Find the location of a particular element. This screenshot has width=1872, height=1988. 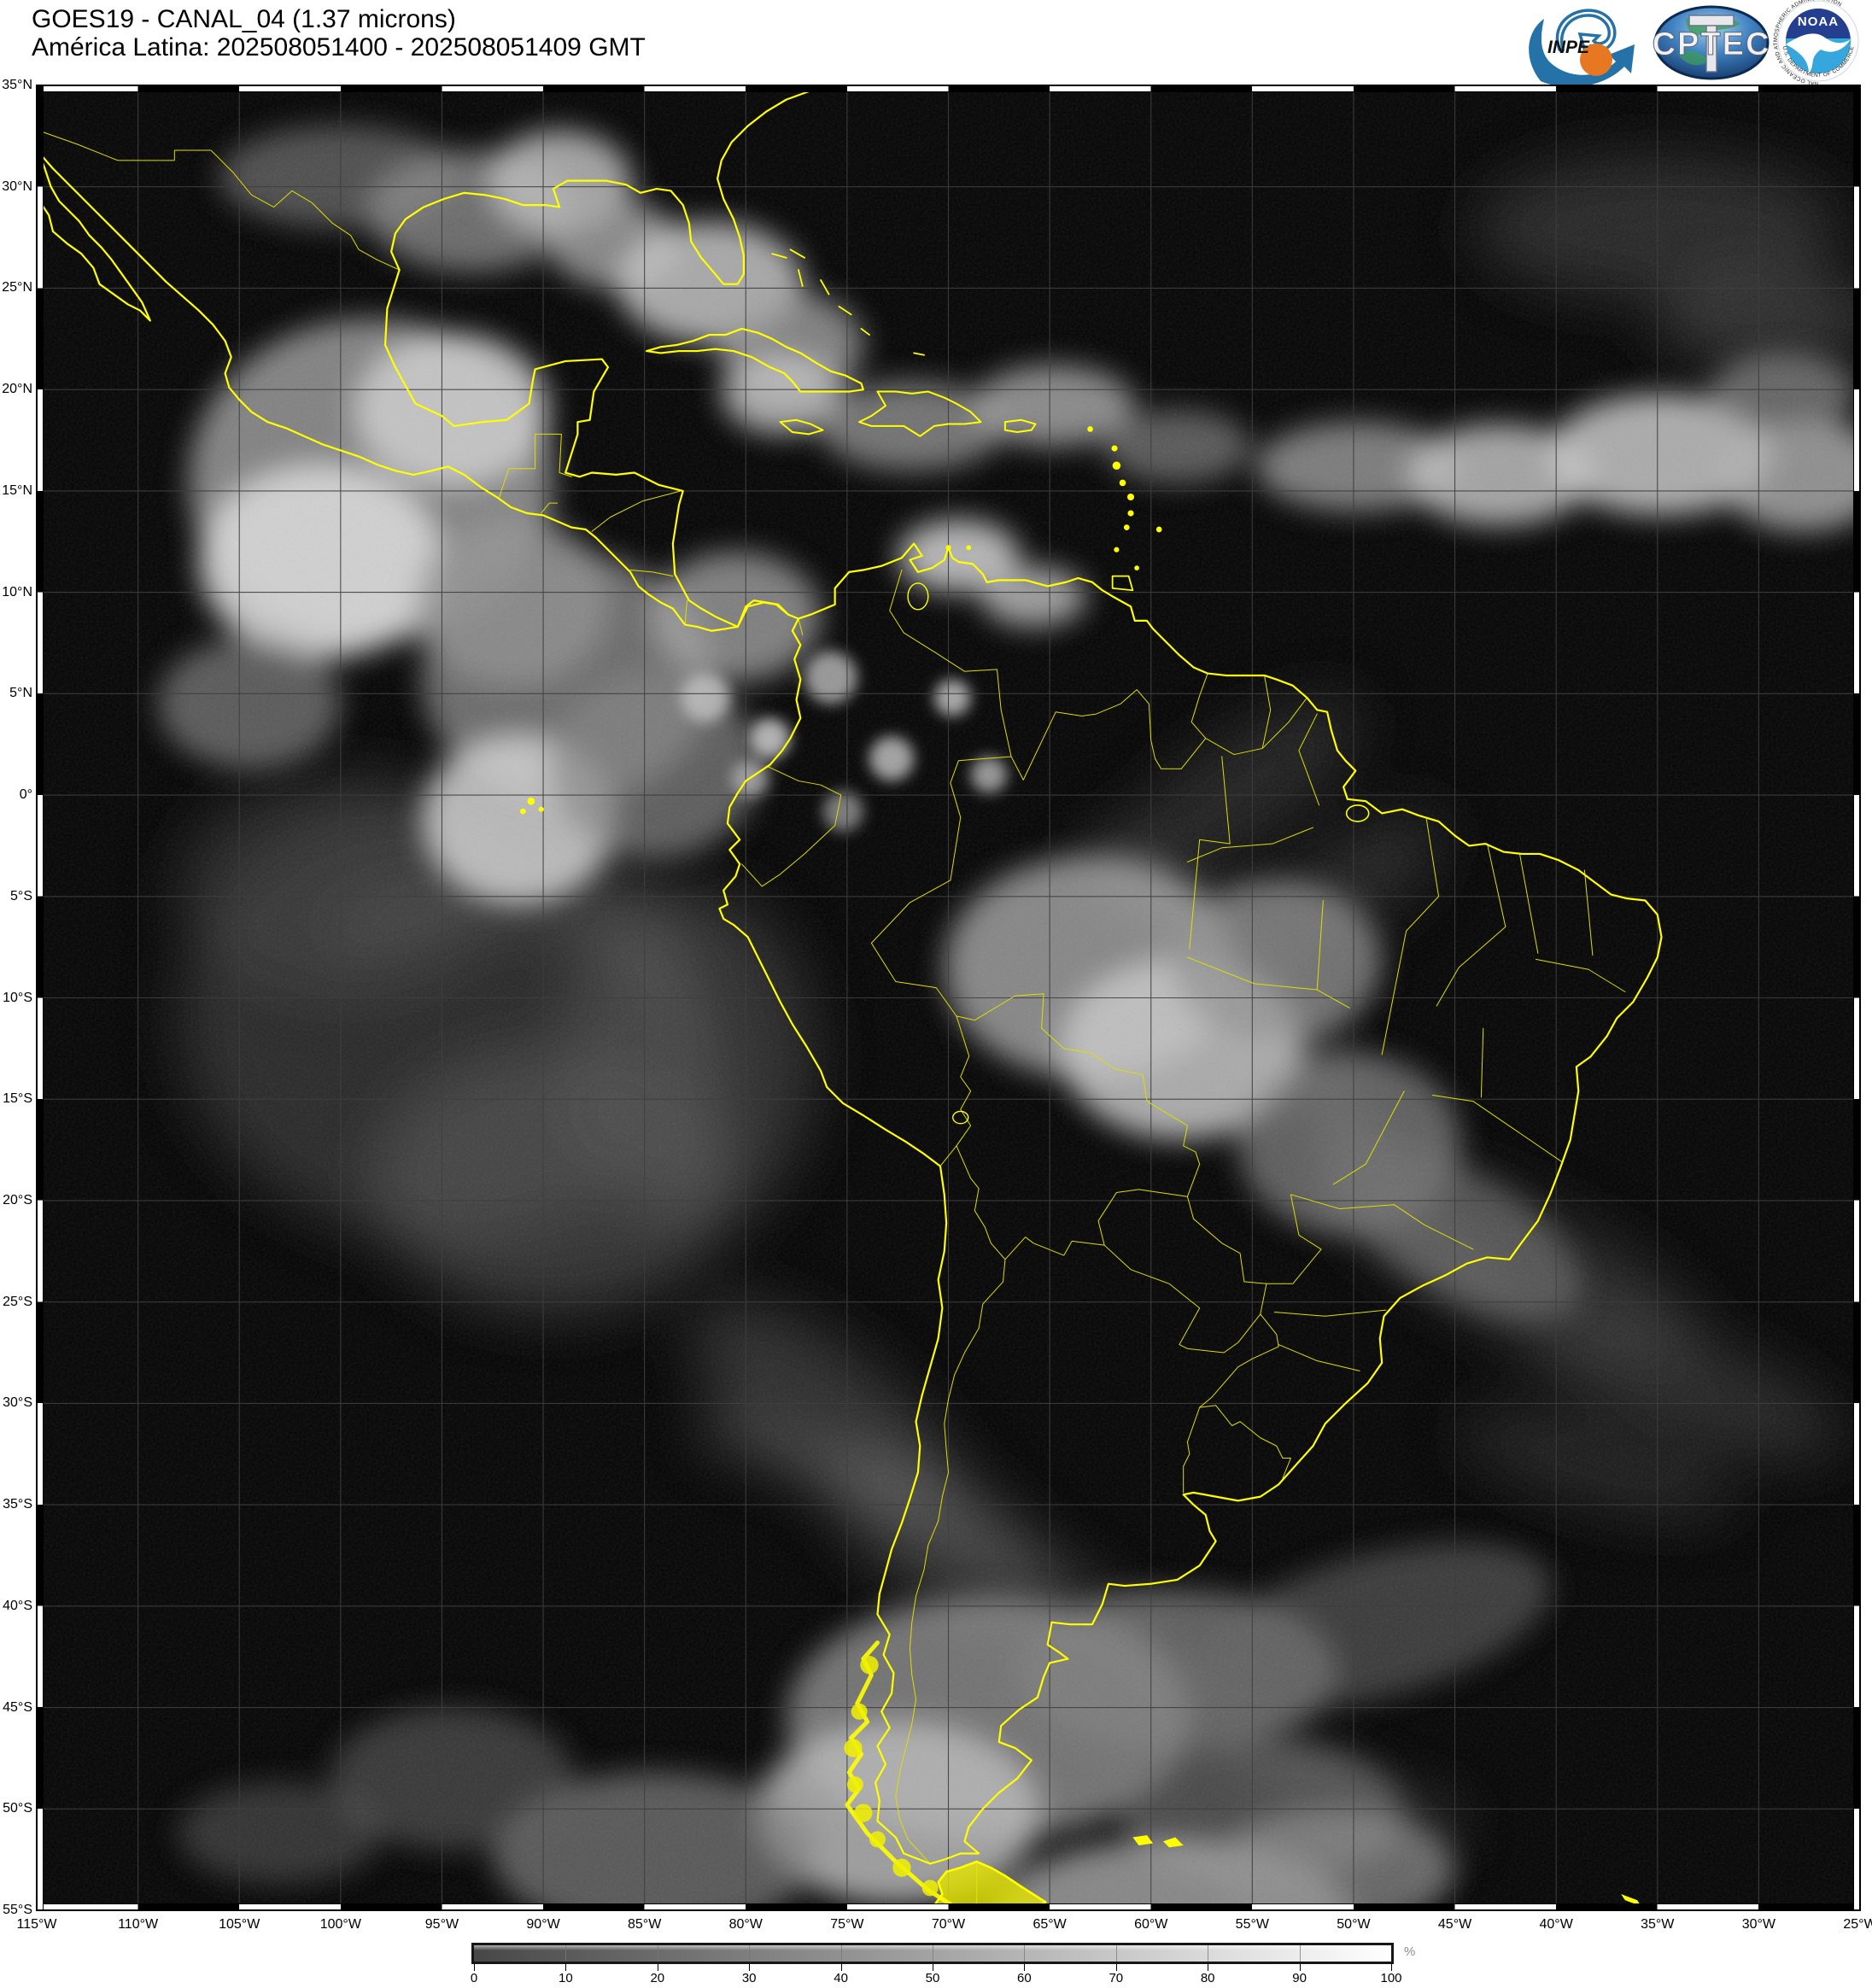

lon-label: 70°W is located at coordinates (948, 1924).